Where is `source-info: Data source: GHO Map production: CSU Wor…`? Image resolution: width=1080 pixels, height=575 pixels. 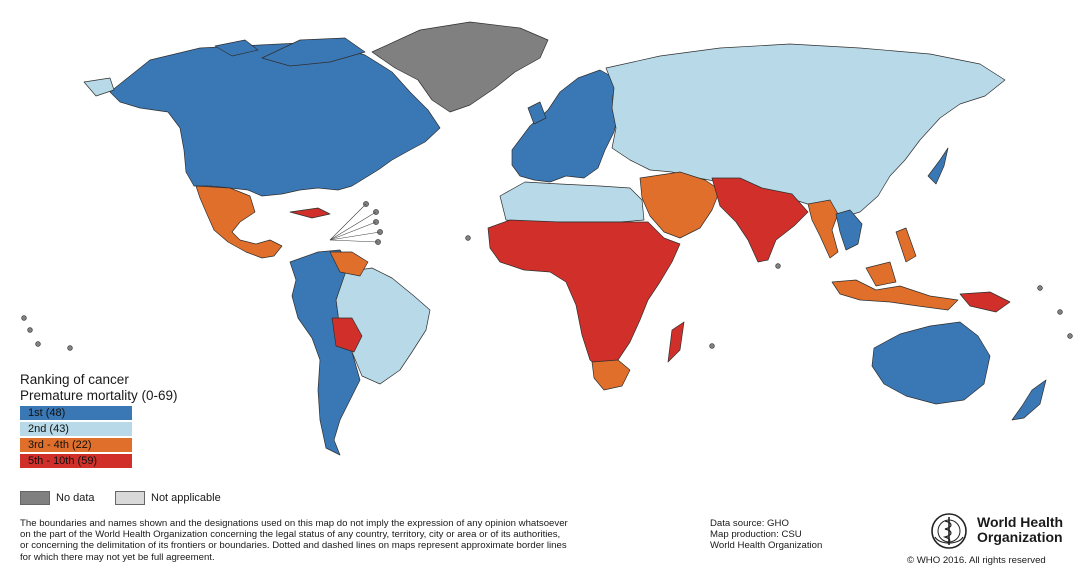 source-info: Data source: GHO Map production: CSU Wor… is located at coordinates (766, 535).